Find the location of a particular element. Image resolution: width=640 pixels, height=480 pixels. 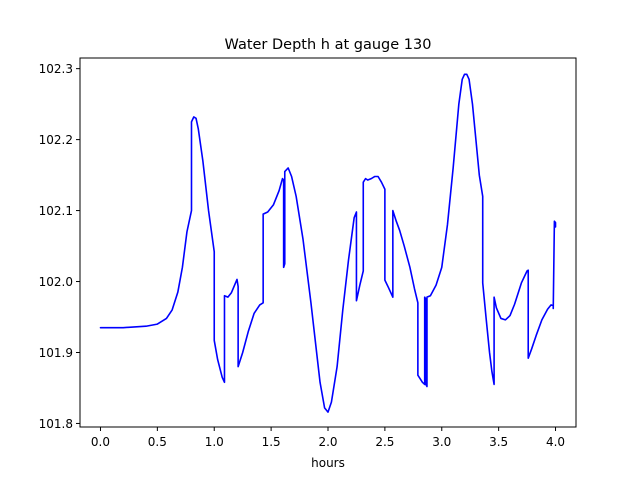

x-axis-label: hours is located at coordinates (328, 463).